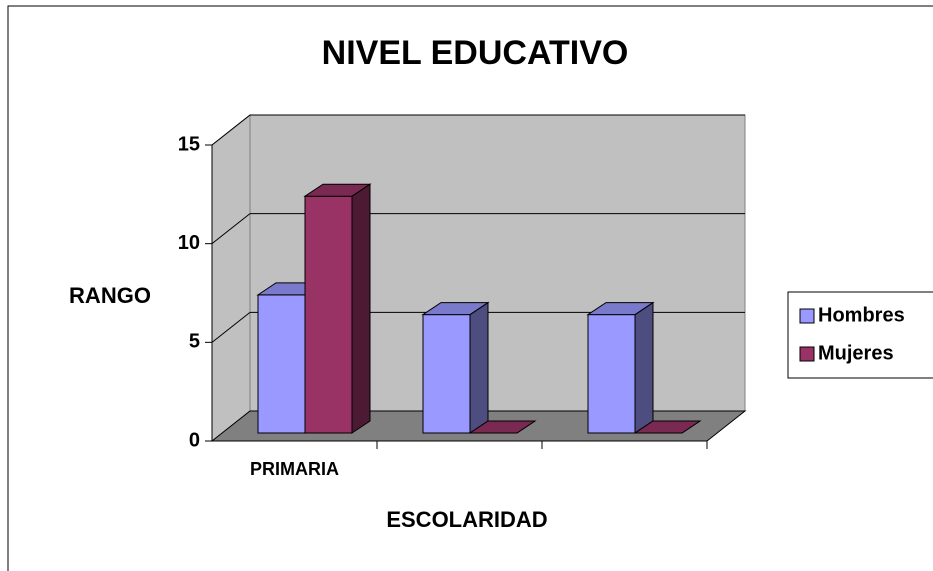 Image resolution: width=933 pixels, height=571 pixels. What do you see at coordinates (860, 335) in the screenshot?
I see `legend-box` at bounding box center [860, 335].